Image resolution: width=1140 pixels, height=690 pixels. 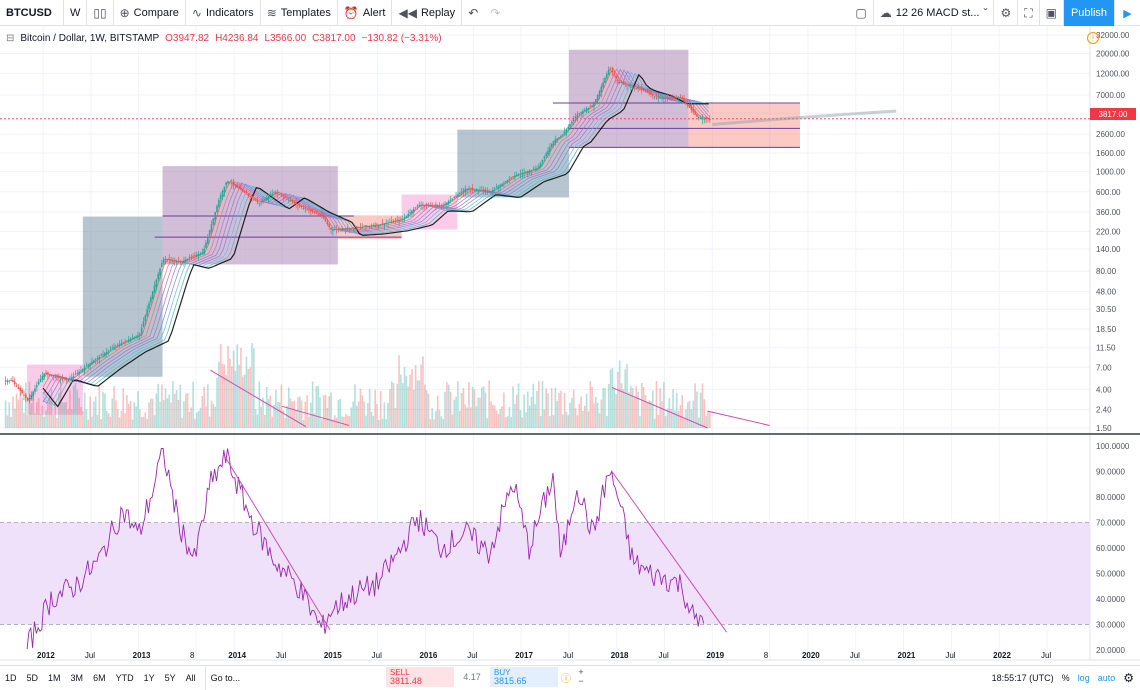 What do you see at coordinates (32, 677) in the screenshot?
I see `range-button-5d: 5D` at bounding box center [32, 677].